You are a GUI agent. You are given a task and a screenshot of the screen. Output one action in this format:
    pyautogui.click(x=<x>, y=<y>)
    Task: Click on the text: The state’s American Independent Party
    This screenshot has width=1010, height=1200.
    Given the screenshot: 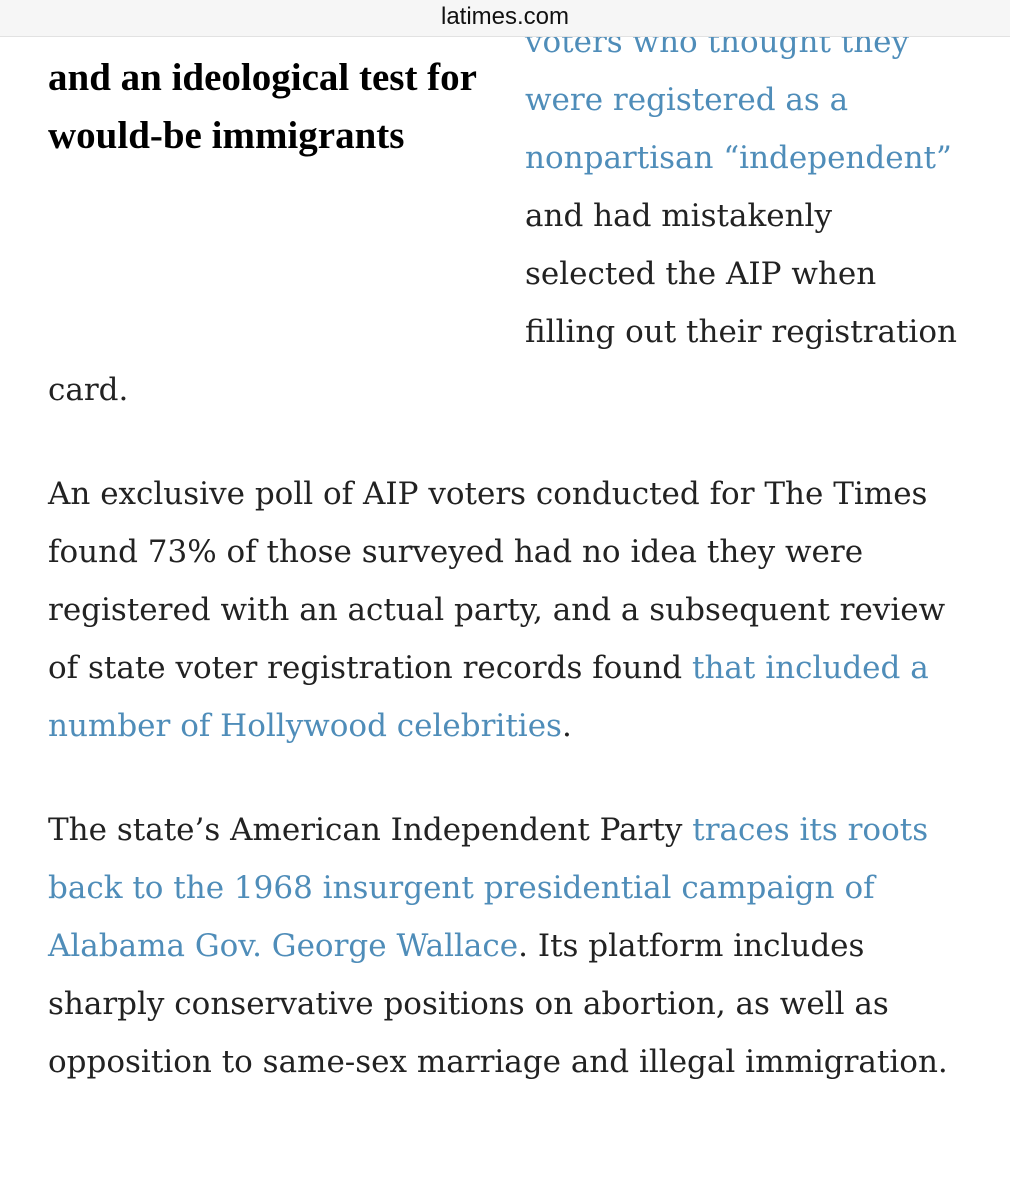 What is the action you would take?
    pyautogui.click(x=370, y=830)
    